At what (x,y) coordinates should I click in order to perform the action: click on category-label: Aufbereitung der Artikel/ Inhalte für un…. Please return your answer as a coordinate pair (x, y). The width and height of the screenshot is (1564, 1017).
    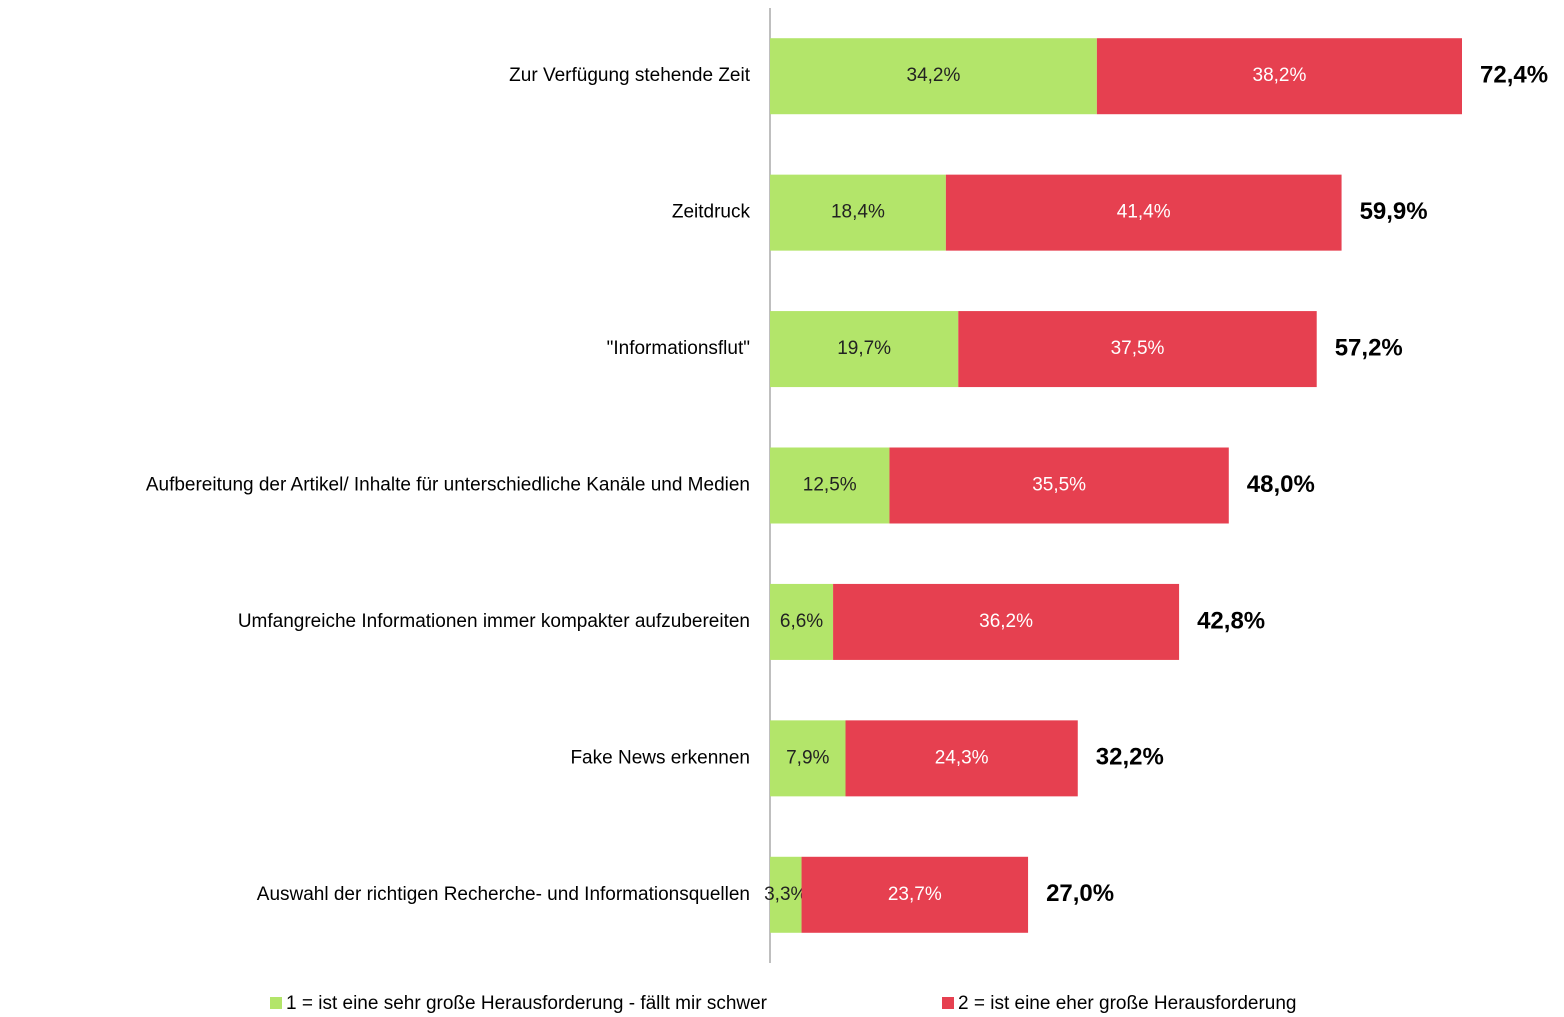
    Looking at the image, I should click on (448, 485).